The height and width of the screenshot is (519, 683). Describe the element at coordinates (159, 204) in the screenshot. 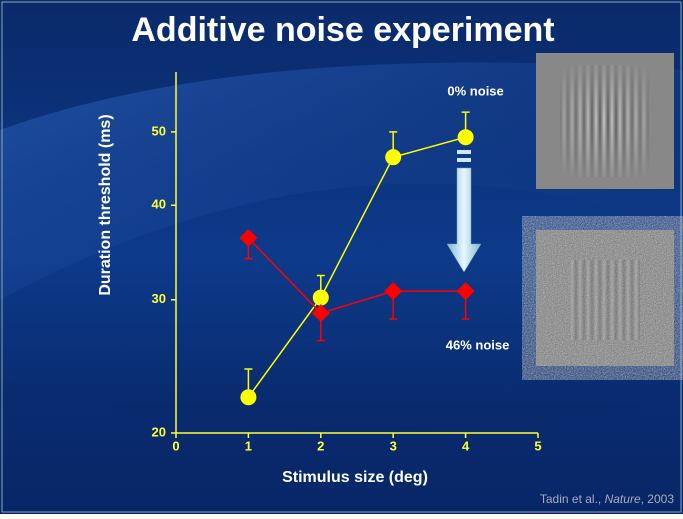

I see `y-tick-label: 40` at that location.